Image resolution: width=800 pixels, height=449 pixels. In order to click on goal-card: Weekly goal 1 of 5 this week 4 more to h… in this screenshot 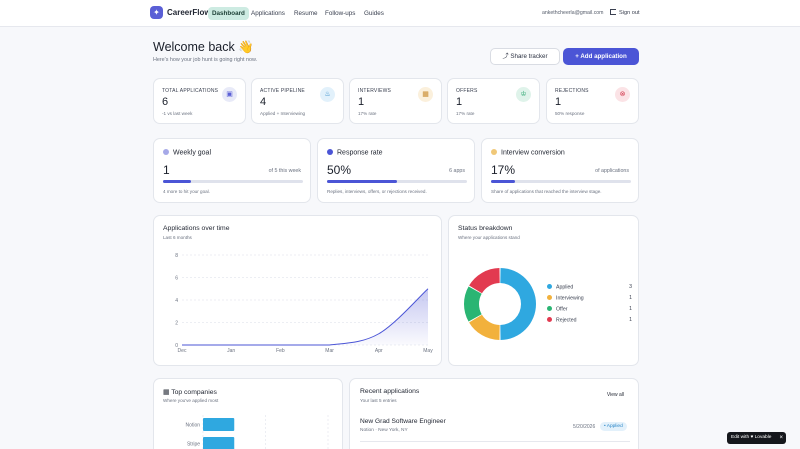, I will do `click(232, 170)`.